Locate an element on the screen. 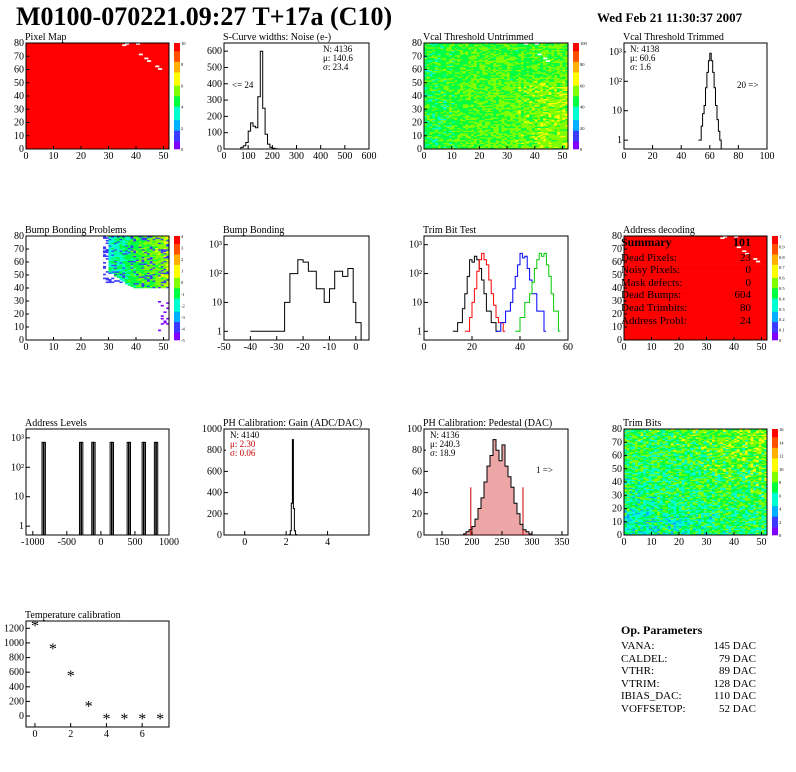  x-tick-label: 300 is located at coordinates (532, 542).